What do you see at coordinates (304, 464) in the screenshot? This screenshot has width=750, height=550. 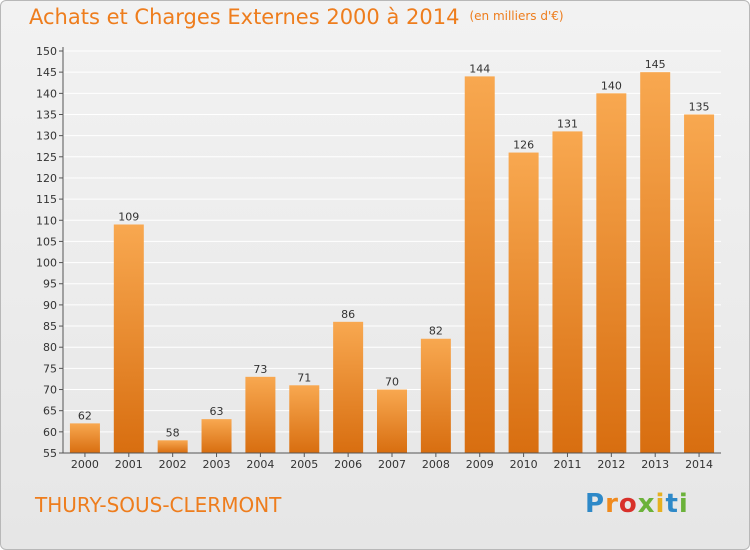 I see `x-tick-label: 2005` at bounding box center [304, 464].